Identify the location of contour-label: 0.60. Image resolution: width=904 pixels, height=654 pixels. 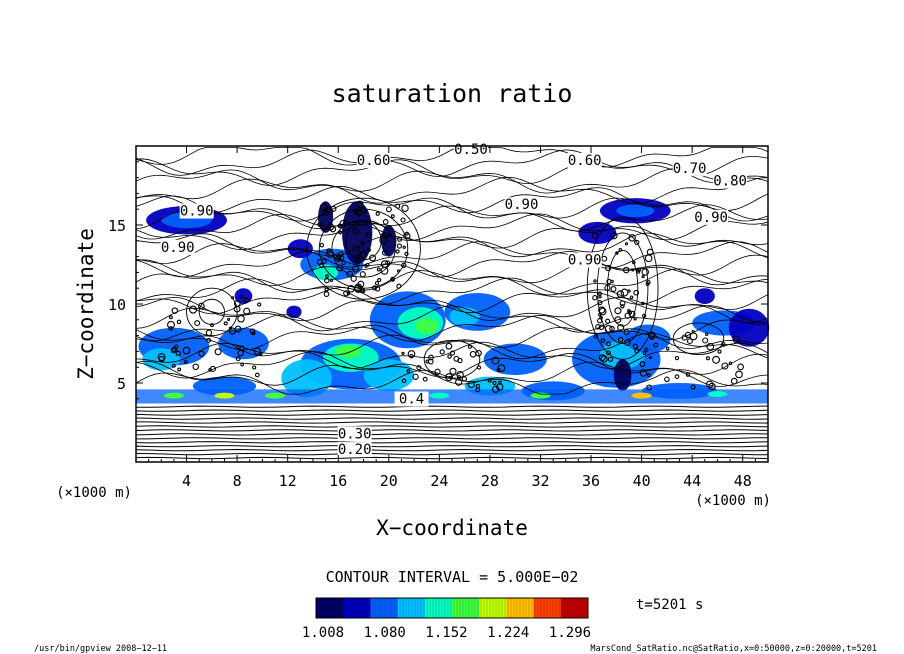
(374, 161).